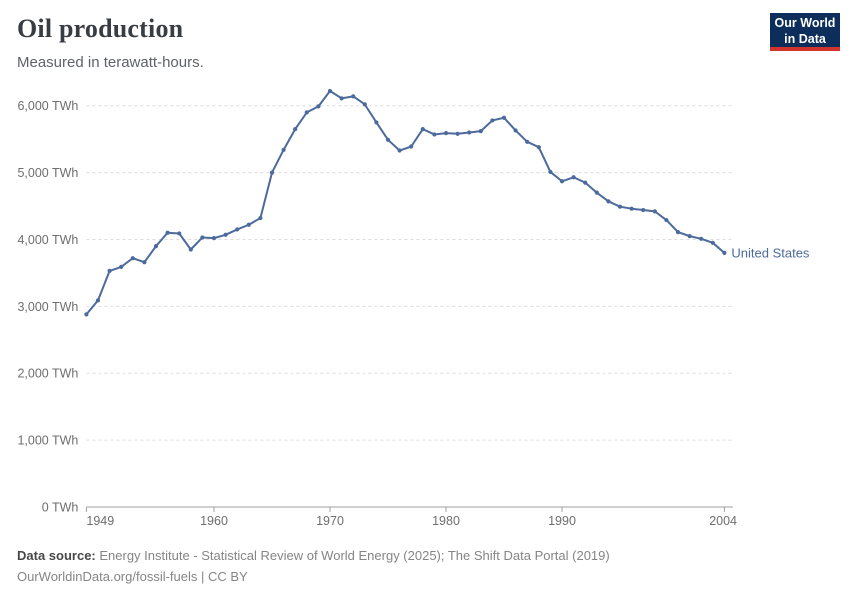 The width and height of the screenshot is (850, 600). I want to click on owid-logo: Our World in Data, so click(805, 32).